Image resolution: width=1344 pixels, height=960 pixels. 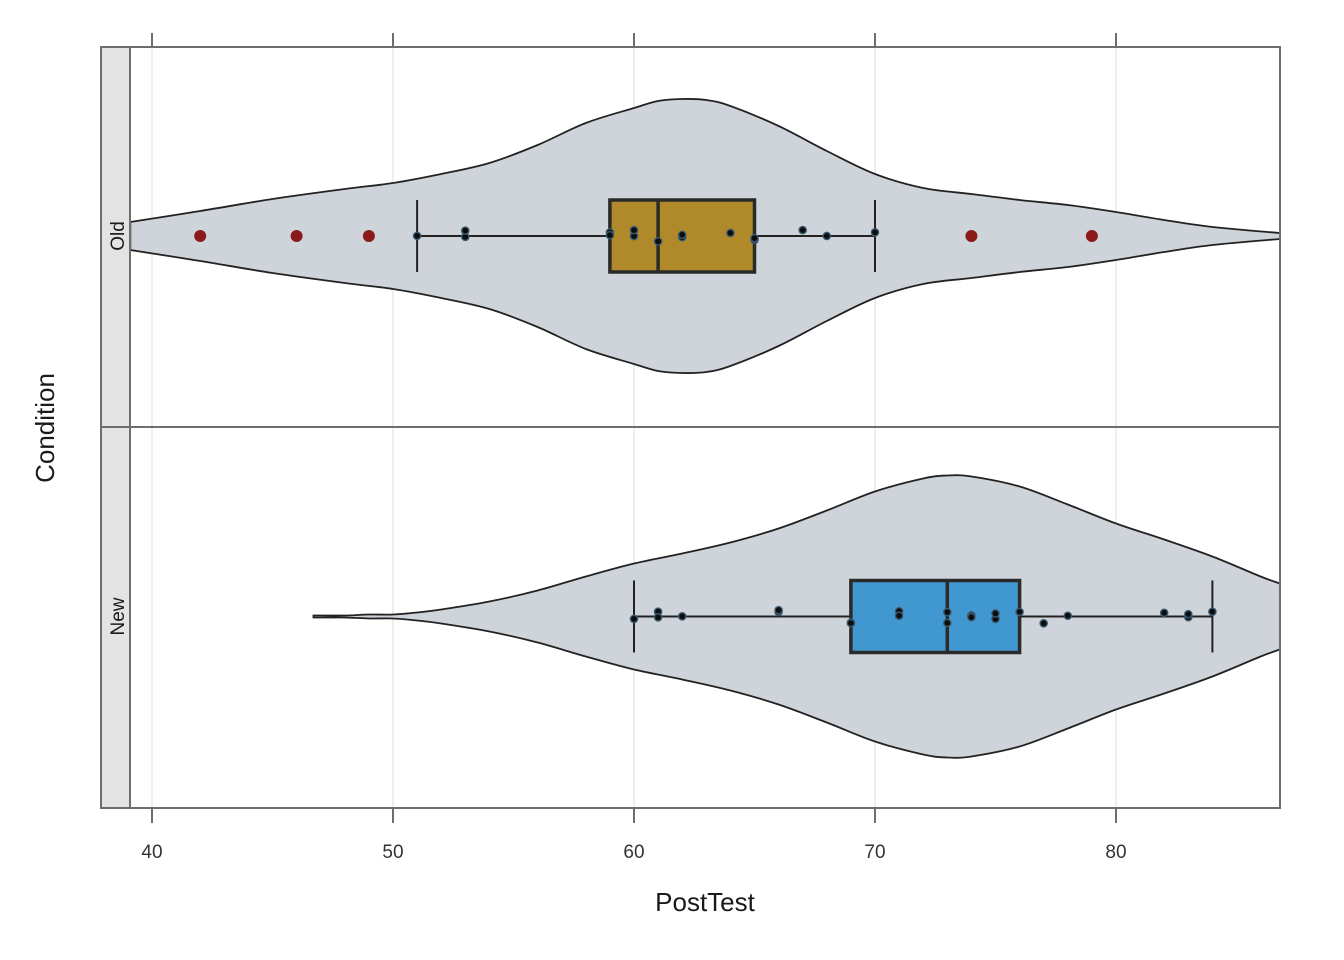 What do you see at coordinates (935, 616) in the screenshot?
I see `box-new` at bounding box center [935, 616].